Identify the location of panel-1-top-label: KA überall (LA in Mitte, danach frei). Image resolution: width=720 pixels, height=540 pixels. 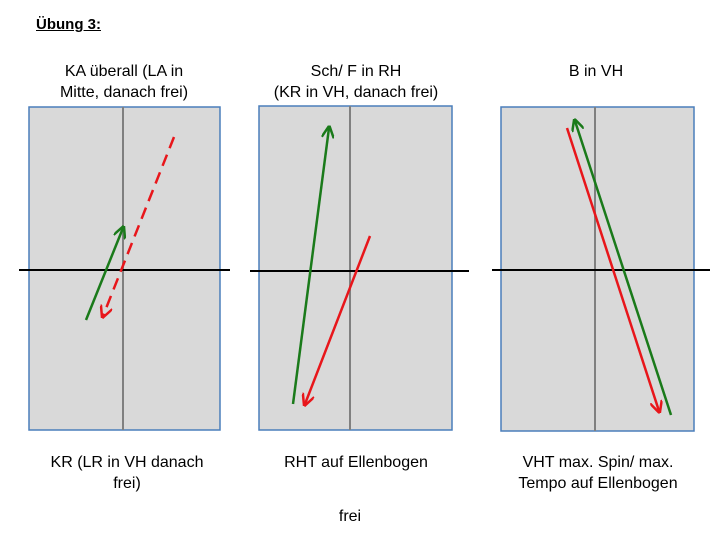
(124, 82).